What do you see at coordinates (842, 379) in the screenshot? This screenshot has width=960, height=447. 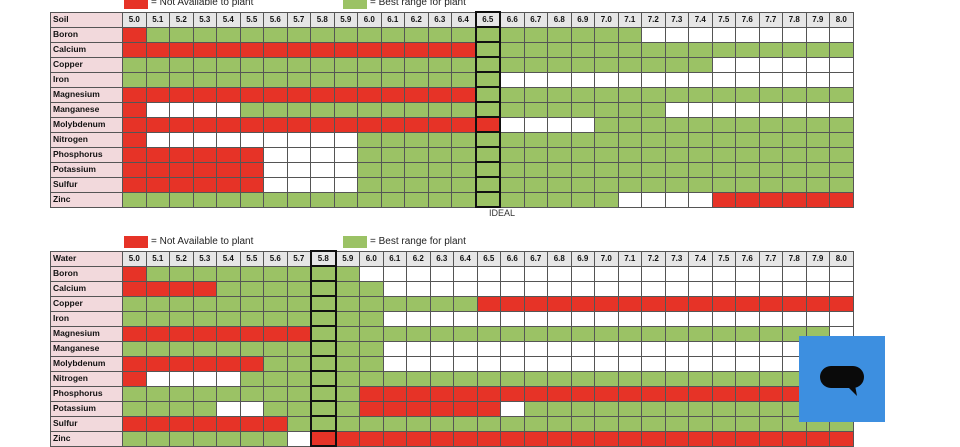 I see `chat-button` at bounding box center [842, 379].